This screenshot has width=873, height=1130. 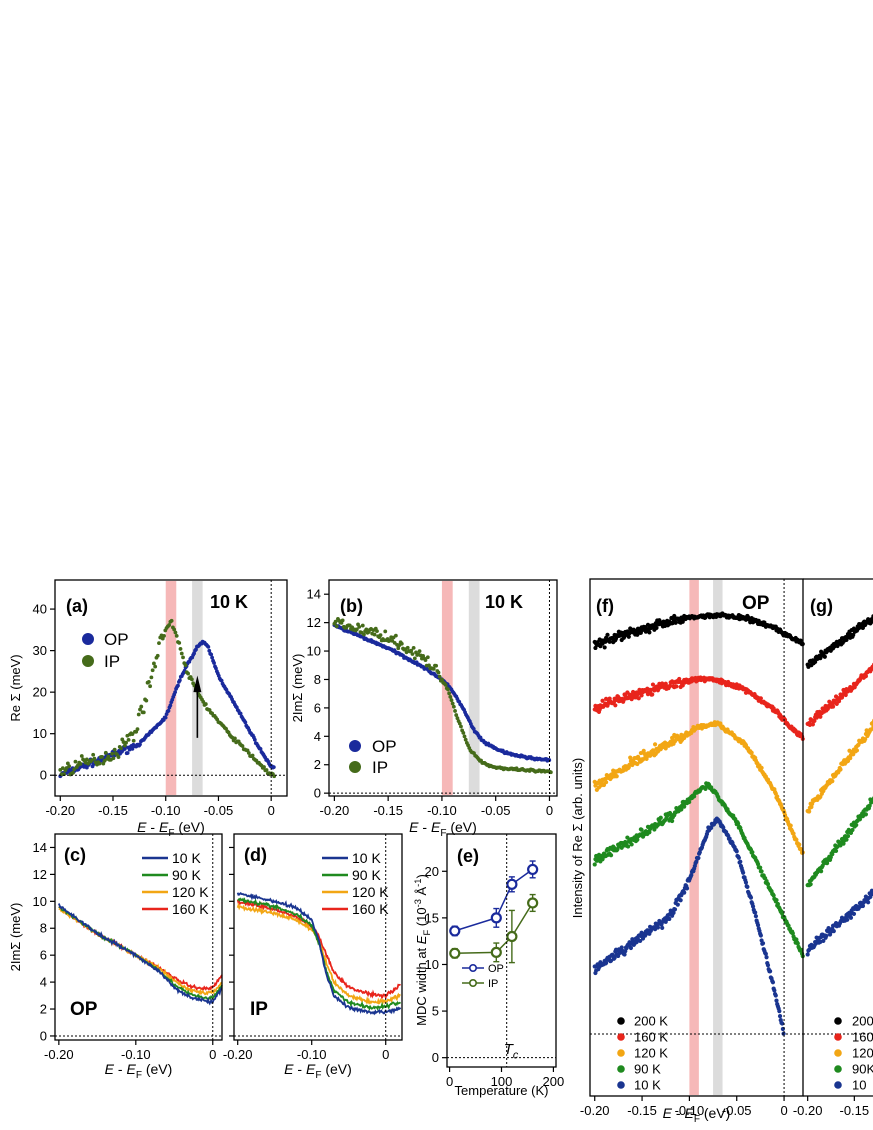 What do you see at coordinates (43, 1009) in the screenshot?
I see `panel-c-ytick-label: 2` at bounding box center [43, 1009].